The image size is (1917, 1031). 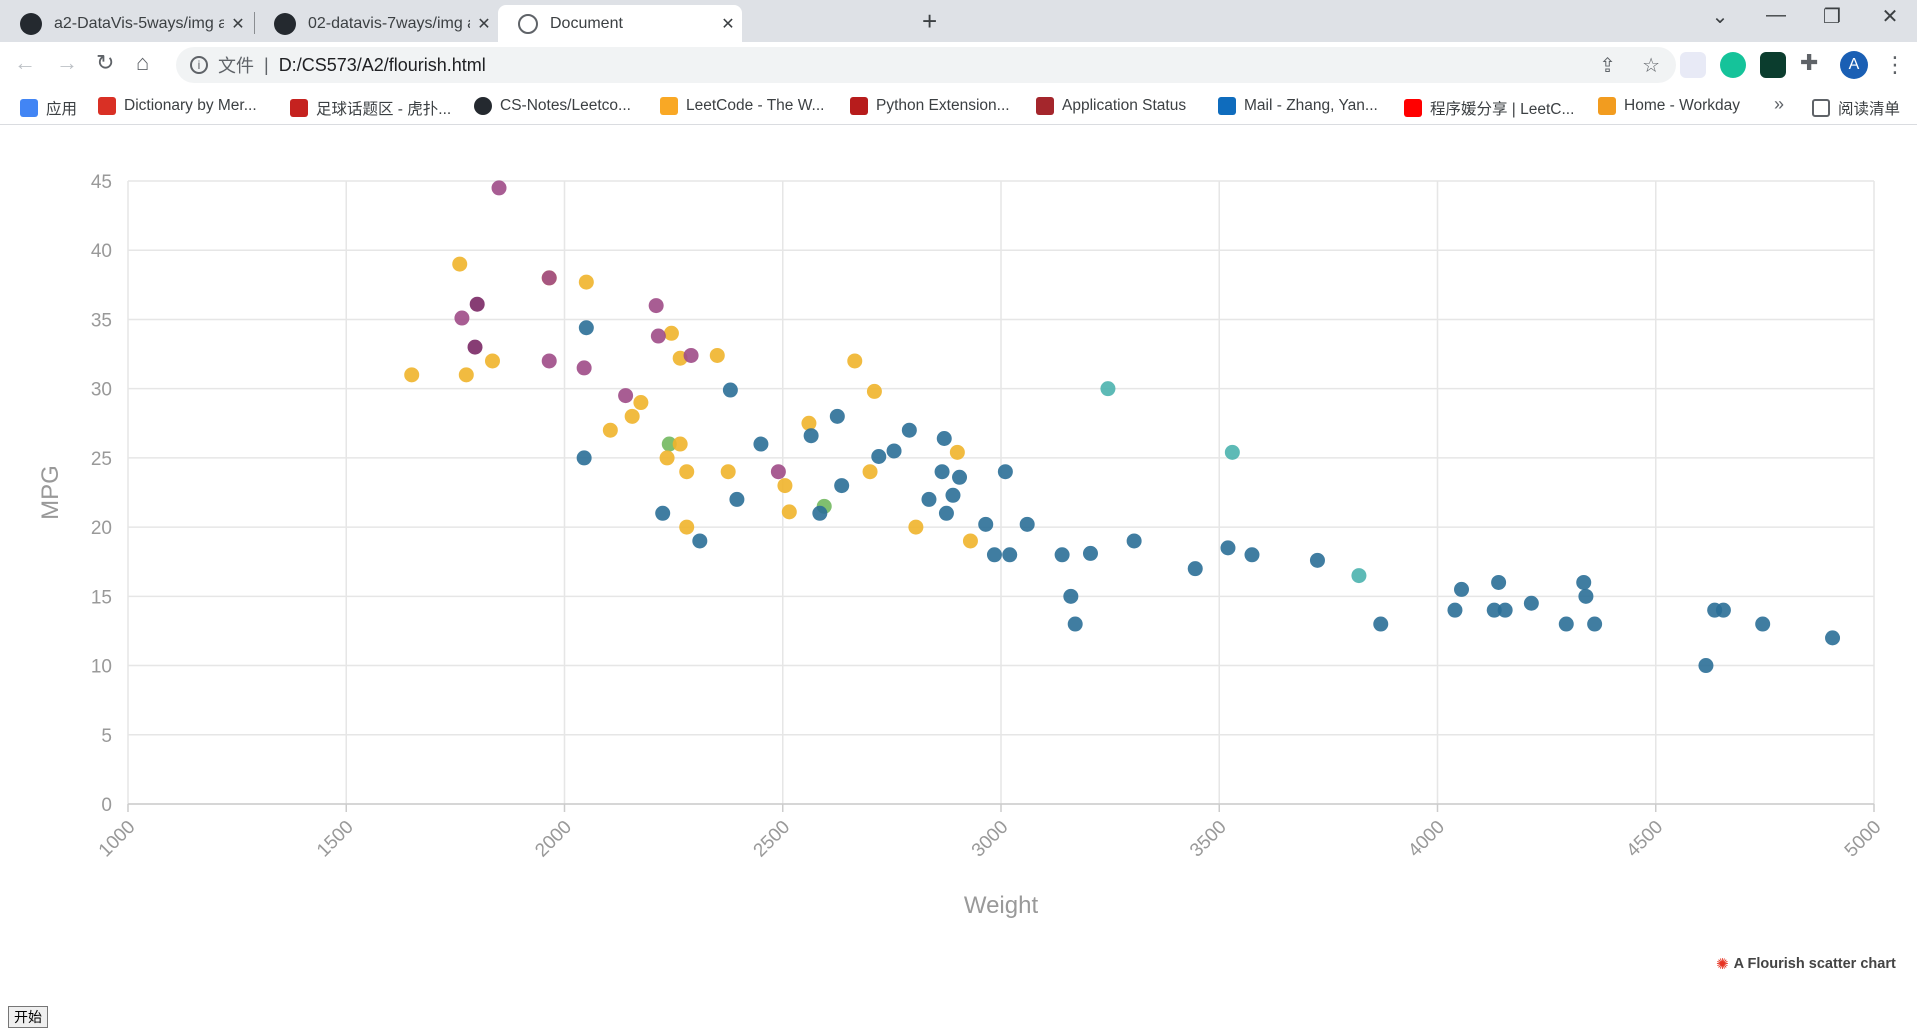 I want to click on close-window-button: ✕, so click(x=1890, y=17).